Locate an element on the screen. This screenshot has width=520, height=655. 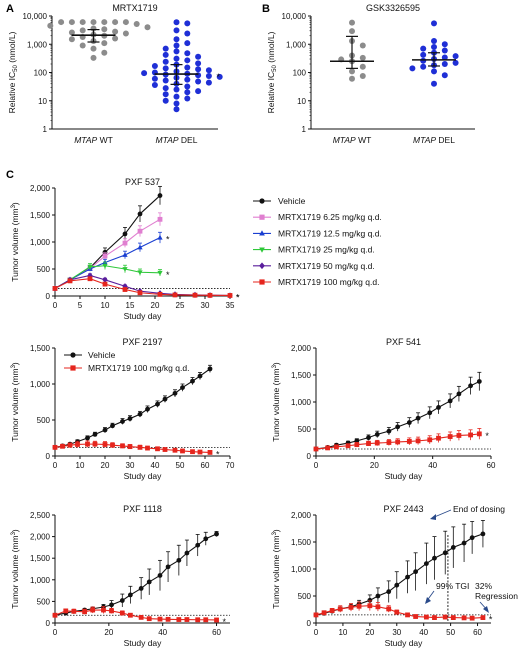
legend-label: MRTX1719 25 mg/kg q.d. is located at coordinates (326, 250).